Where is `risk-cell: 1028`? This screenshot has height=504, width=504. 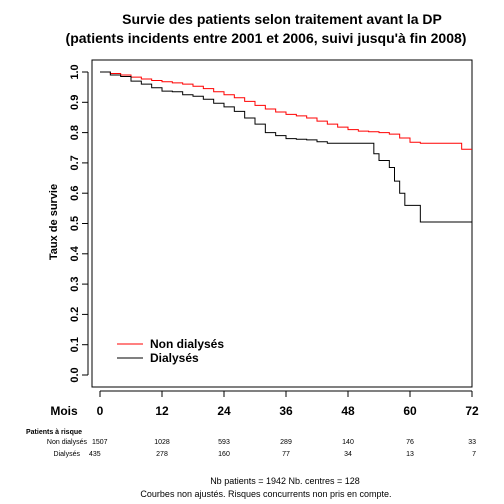 risk-cell: 1028 is located at coordinates (162, 442).